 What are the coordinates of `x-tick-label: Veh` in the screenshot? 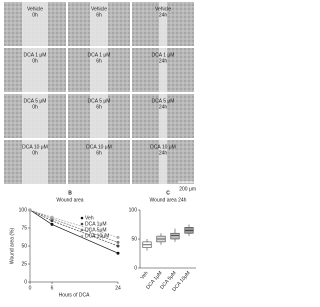 It's located at (144, 275).